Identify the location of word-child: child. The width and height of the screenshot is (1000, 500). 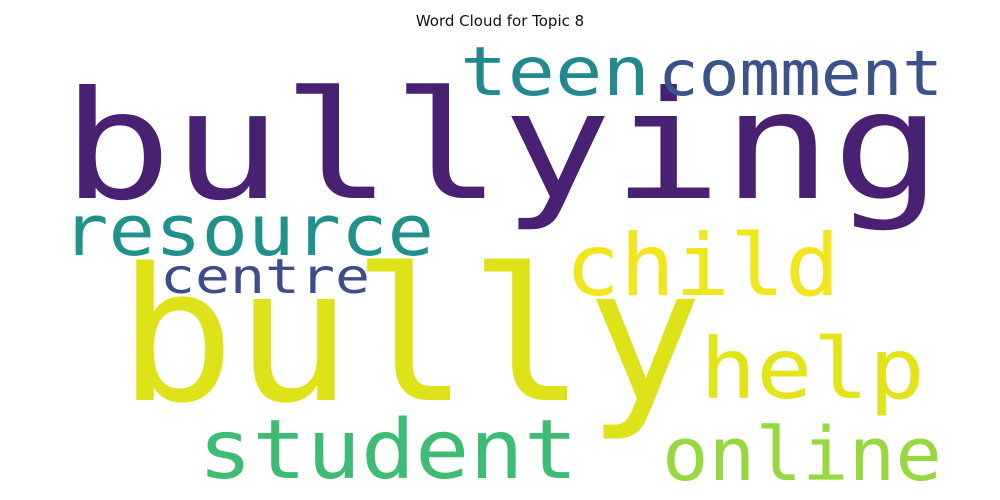
(702, 266).